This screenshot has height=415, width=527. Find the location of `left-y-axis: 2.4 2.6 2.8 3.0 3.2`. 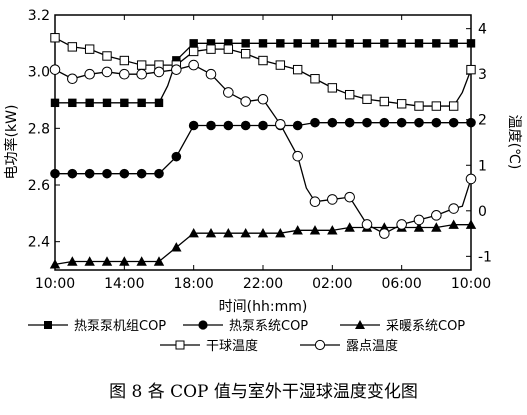

left-y-axis: 2.4 2.6 2.8 3.0 3.2 is located at coordinates (44, 129).